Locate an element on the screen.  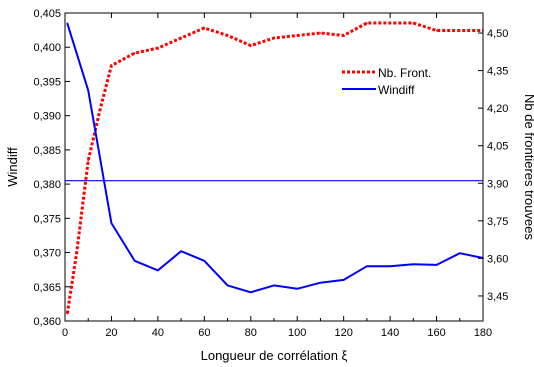
legend: Nb. Front. Windiff is located at coordinates (386, 81).